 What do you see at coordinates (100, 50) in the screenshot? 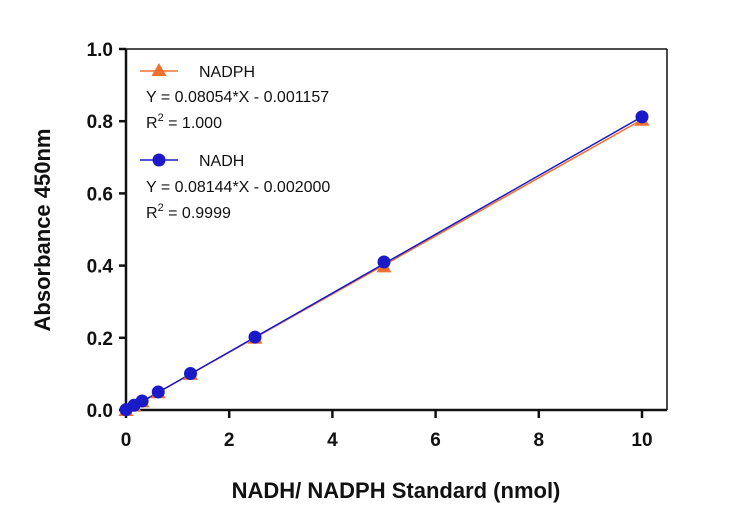
I see `y-tick-label: 1.0` at bounding box center [100, 50].